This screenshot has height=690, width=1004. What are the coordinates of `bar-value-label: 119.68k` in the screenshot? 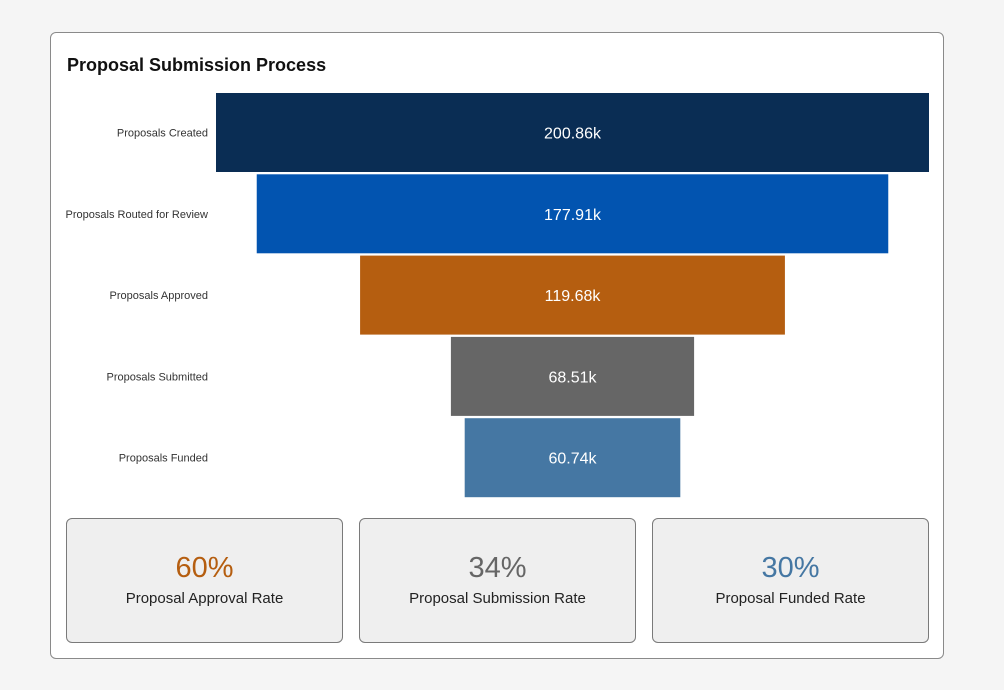 It's located at (573, 296).